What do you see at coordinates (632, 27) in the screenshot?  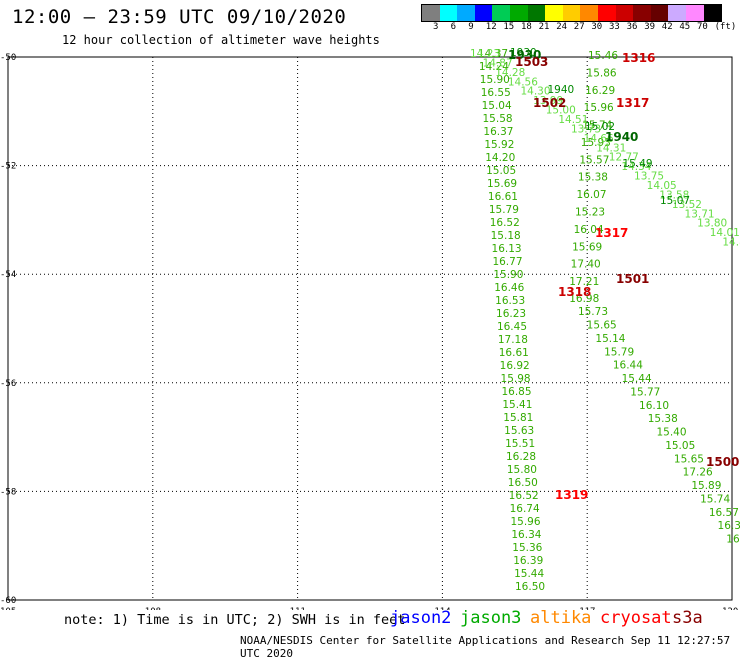 I see `scale-label: 36` at bounding box center [632, 27].